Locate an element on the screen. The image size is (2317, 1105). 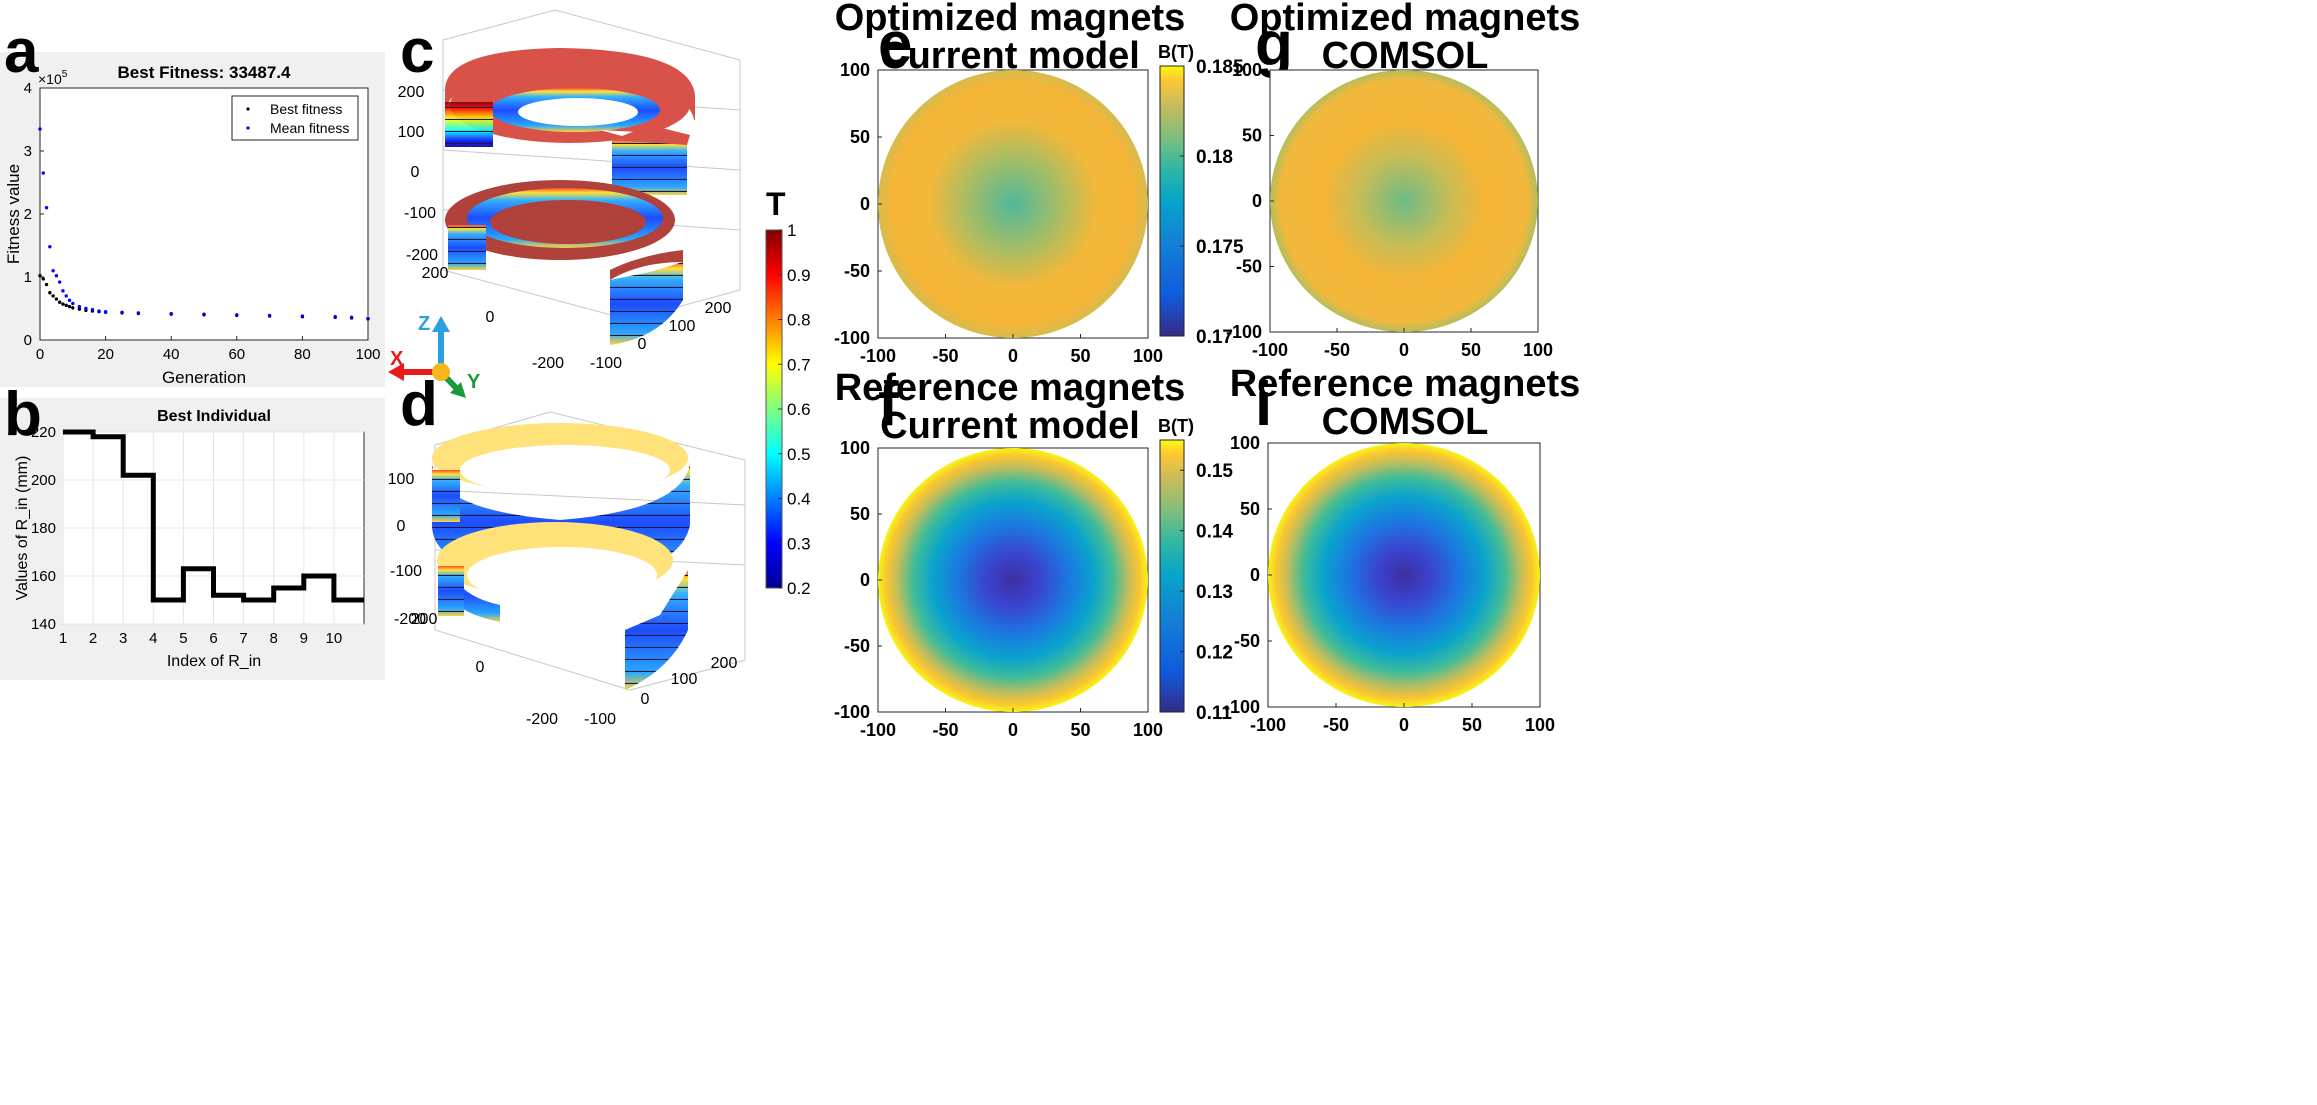
panel-d-y-ticks: -100 0 100 200 is located at coordinates (660, 691).